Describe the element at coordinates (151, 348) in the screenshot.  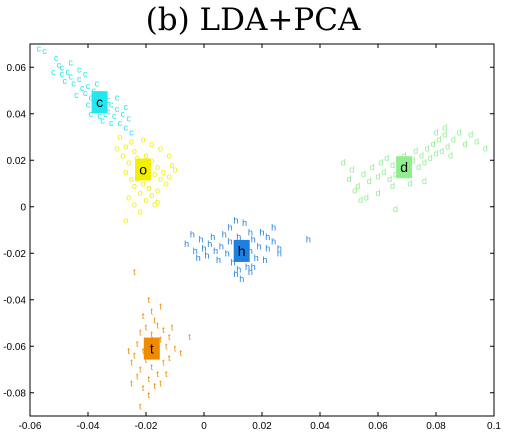
I see `centroid-box-t` at that location.